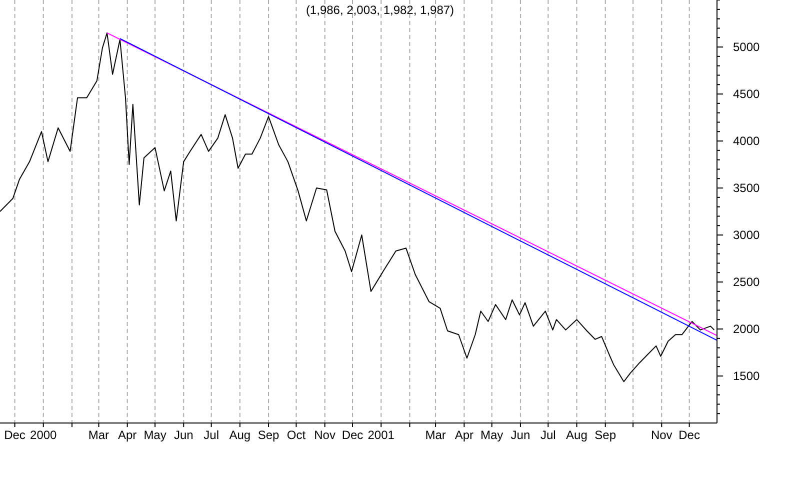 Image resolution: width=800 pixels, height=500 pixels. I want to click on y-tick-label: 3500, so click(746, 188).